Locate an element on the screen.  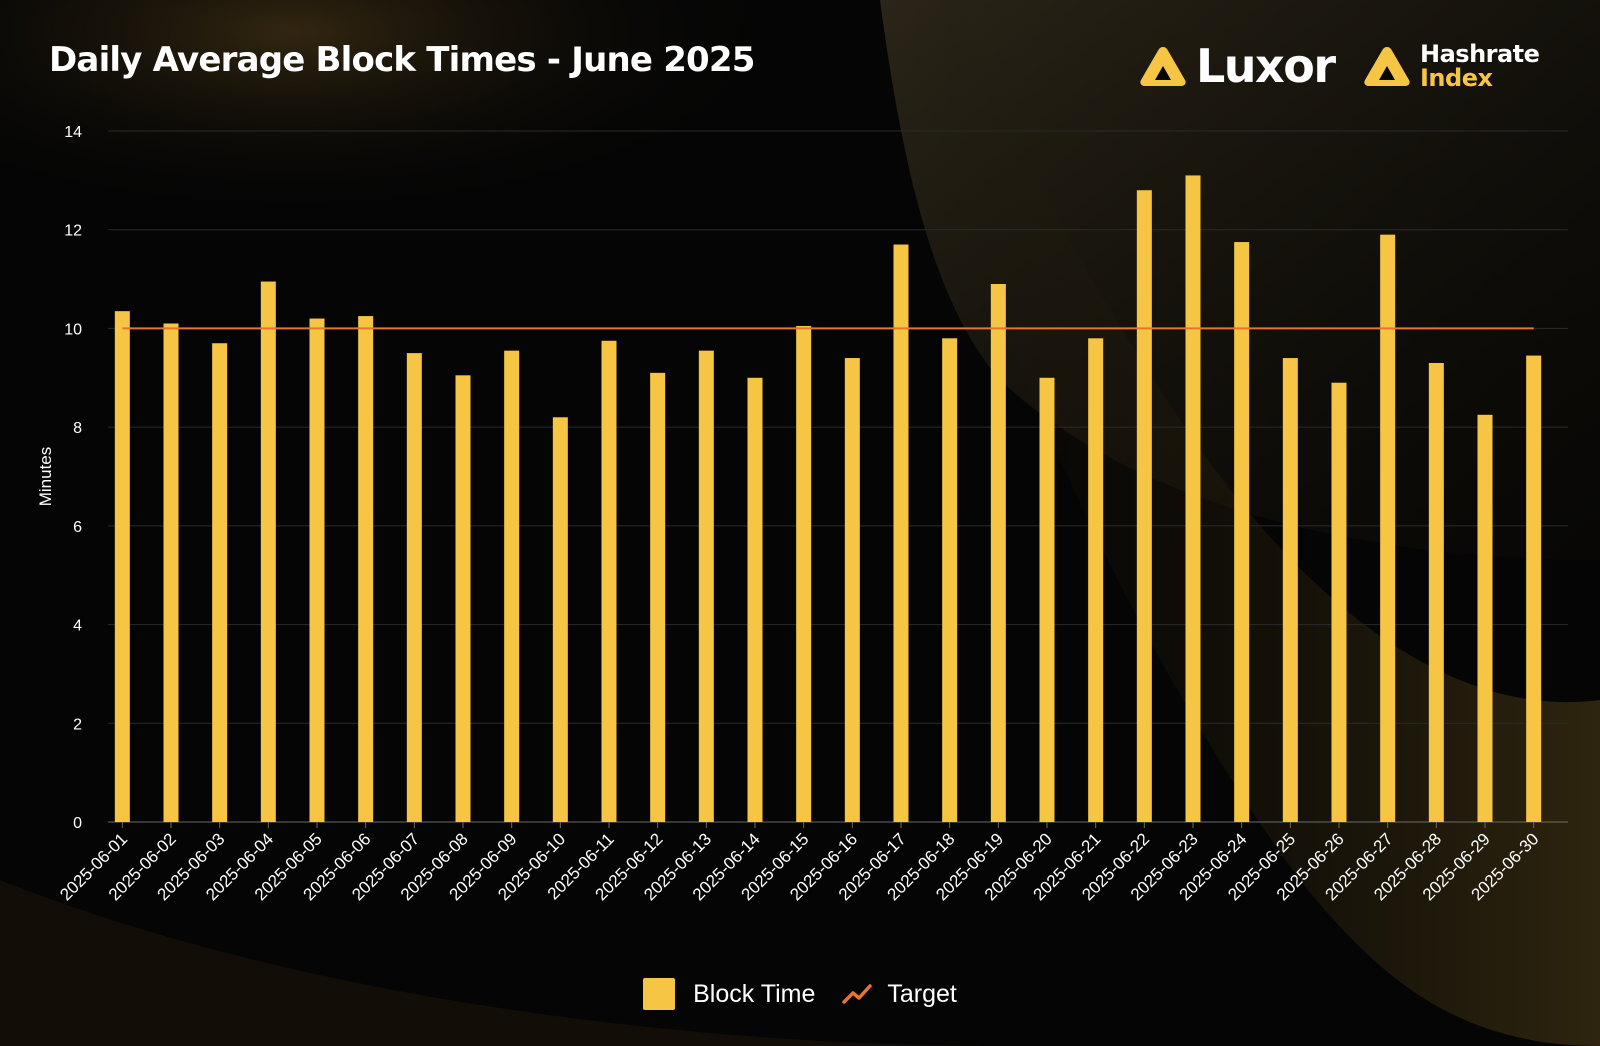
y-tick-label: 0 is located at coordinates (77, 823).